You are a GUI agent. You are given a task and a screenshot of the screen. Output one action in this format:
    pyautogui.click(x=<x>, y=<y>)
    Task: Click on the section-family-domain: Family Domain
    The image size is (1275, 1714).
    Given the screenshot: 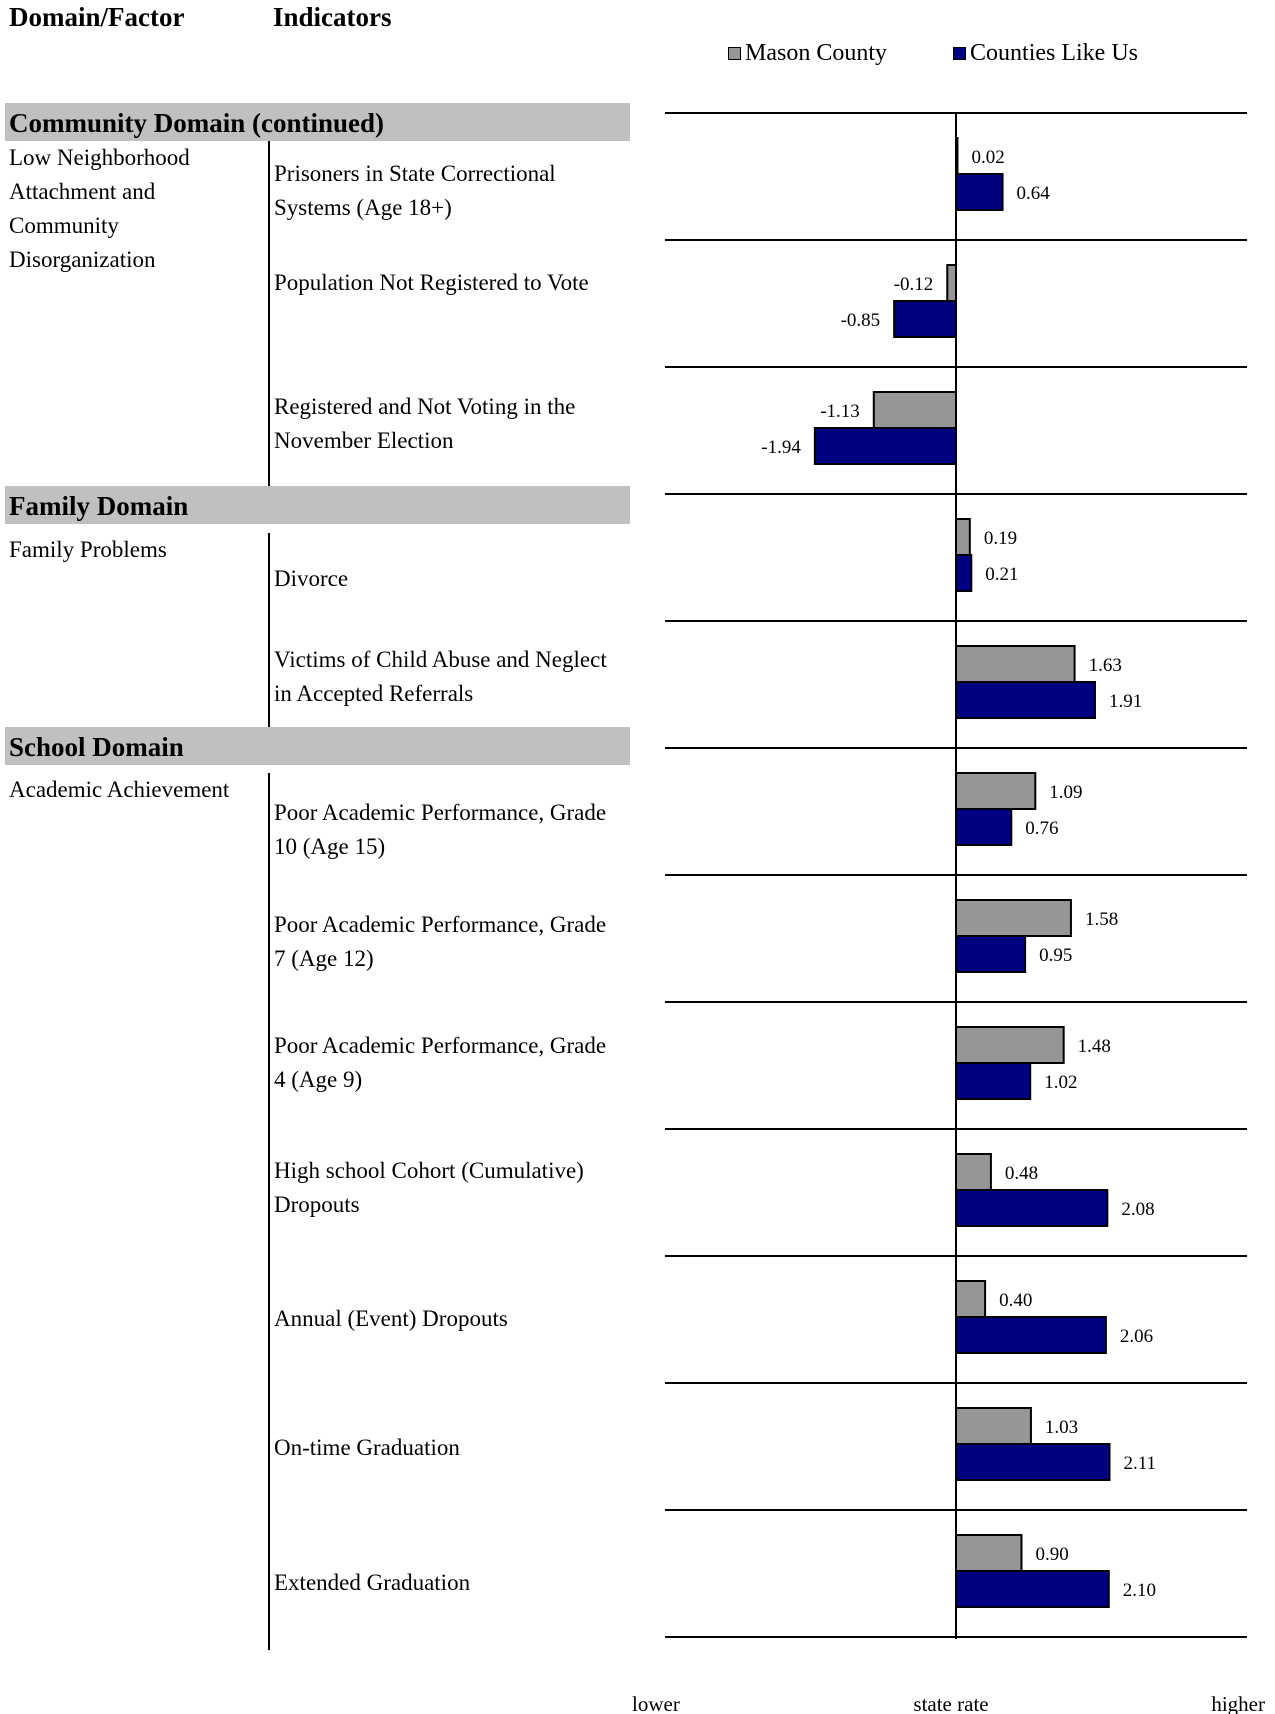 What is the action you would take?
    pyautogui.click(x=317, y=505)
    